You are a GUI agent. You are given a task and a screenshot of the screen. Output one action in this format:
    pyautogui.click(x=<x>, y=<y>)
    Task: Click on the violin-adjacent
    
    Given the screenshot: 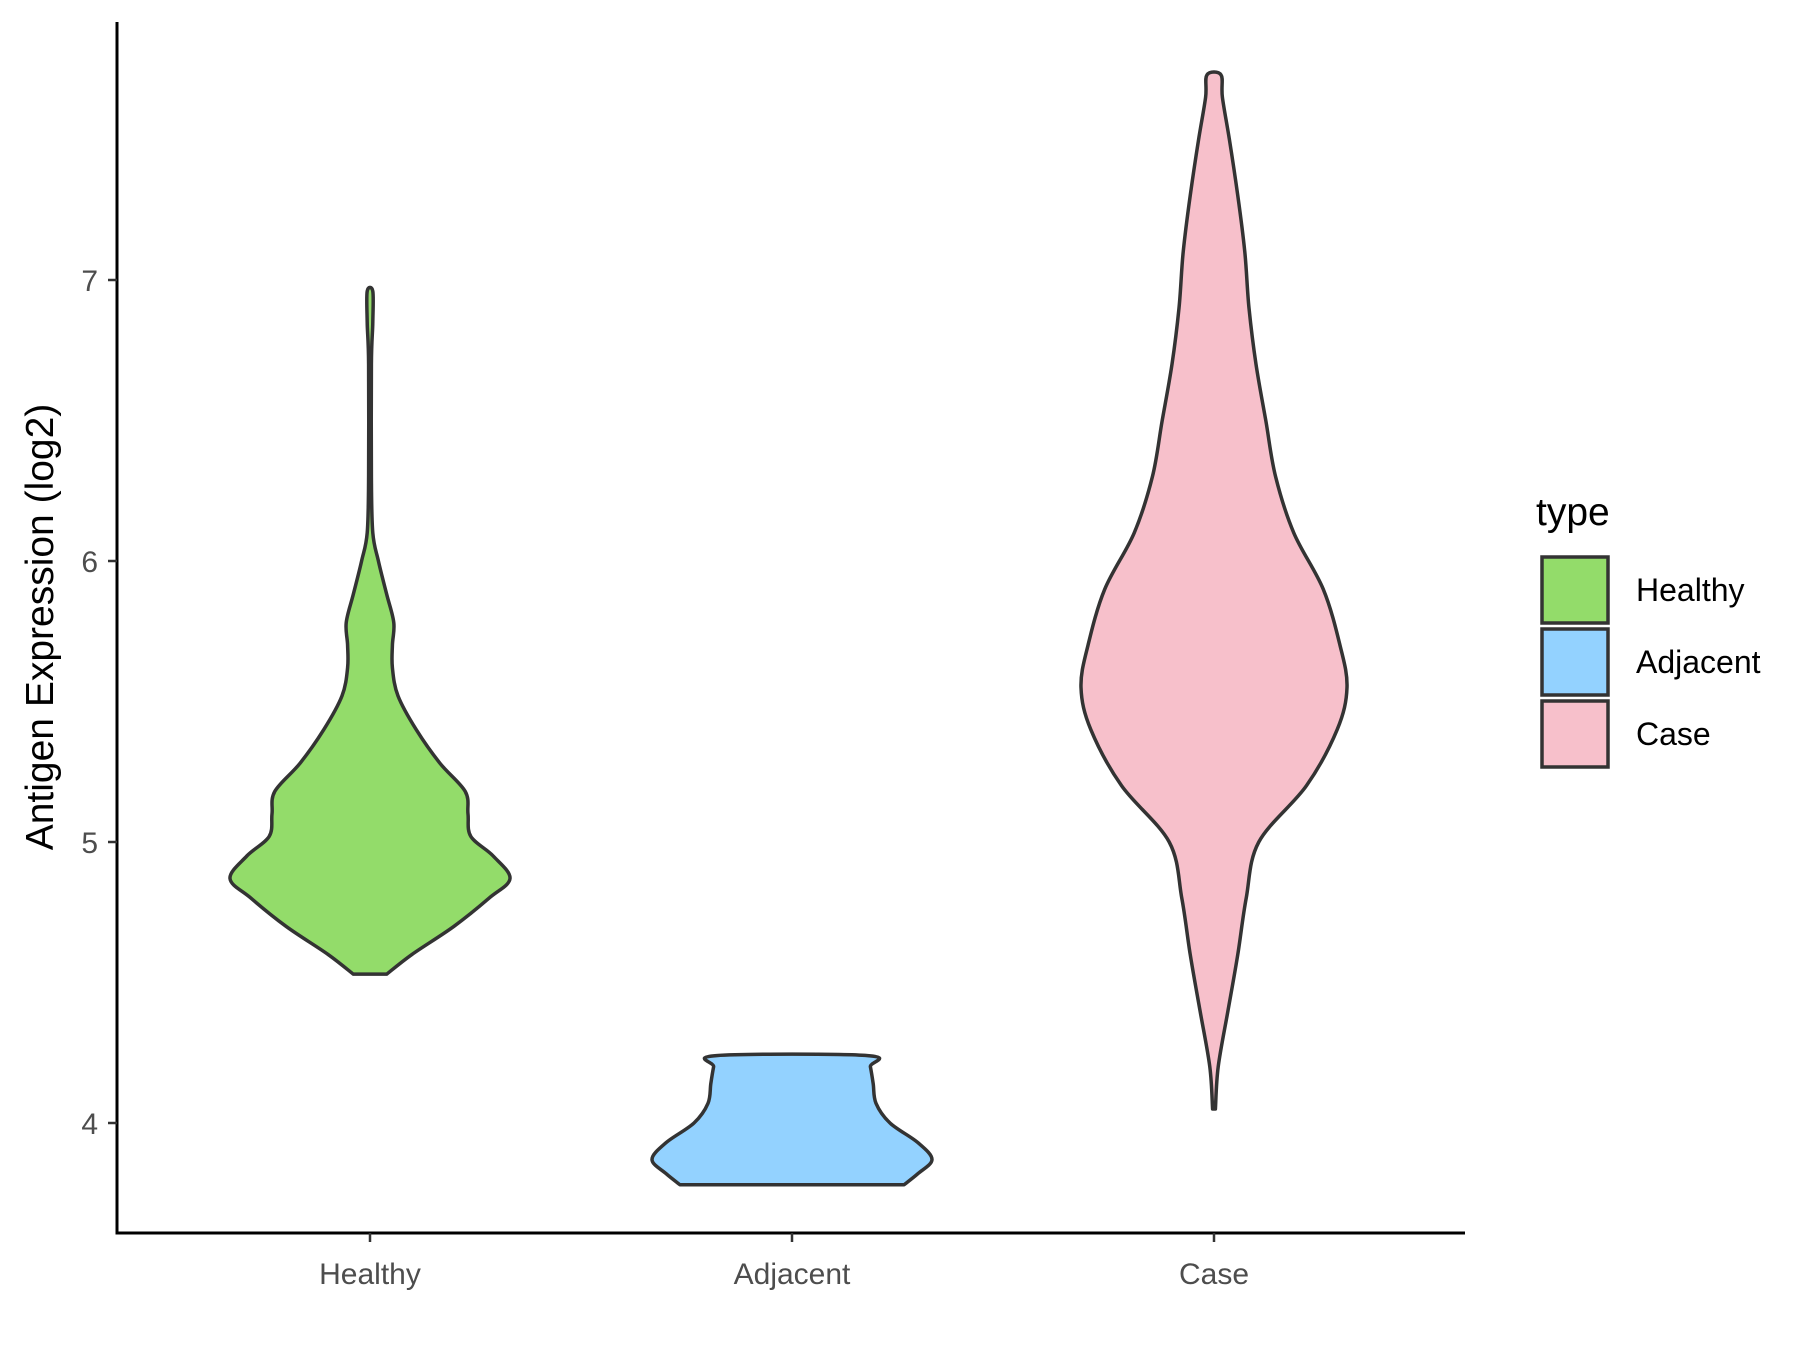 What is the action you would take?
    pyautogui.click(x=792, y=1119)
    